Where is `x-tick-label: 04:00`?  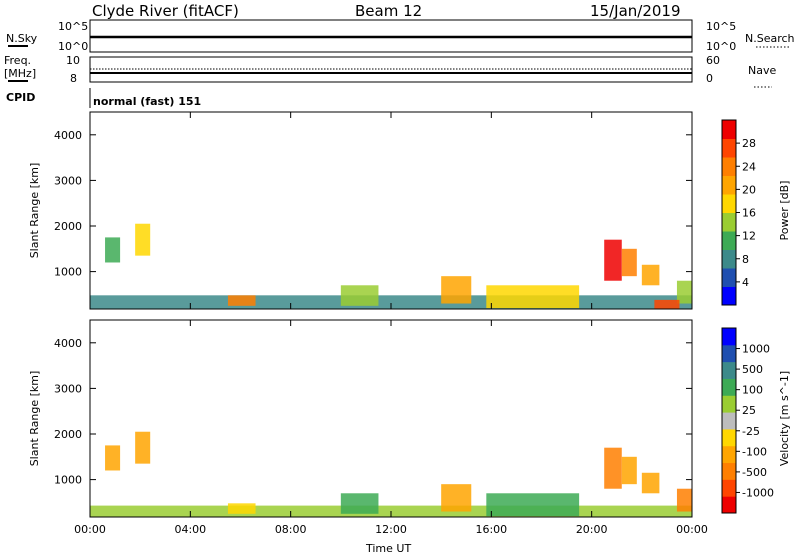
x-tick-label: 04:00 is located at coordinates (190, 529).